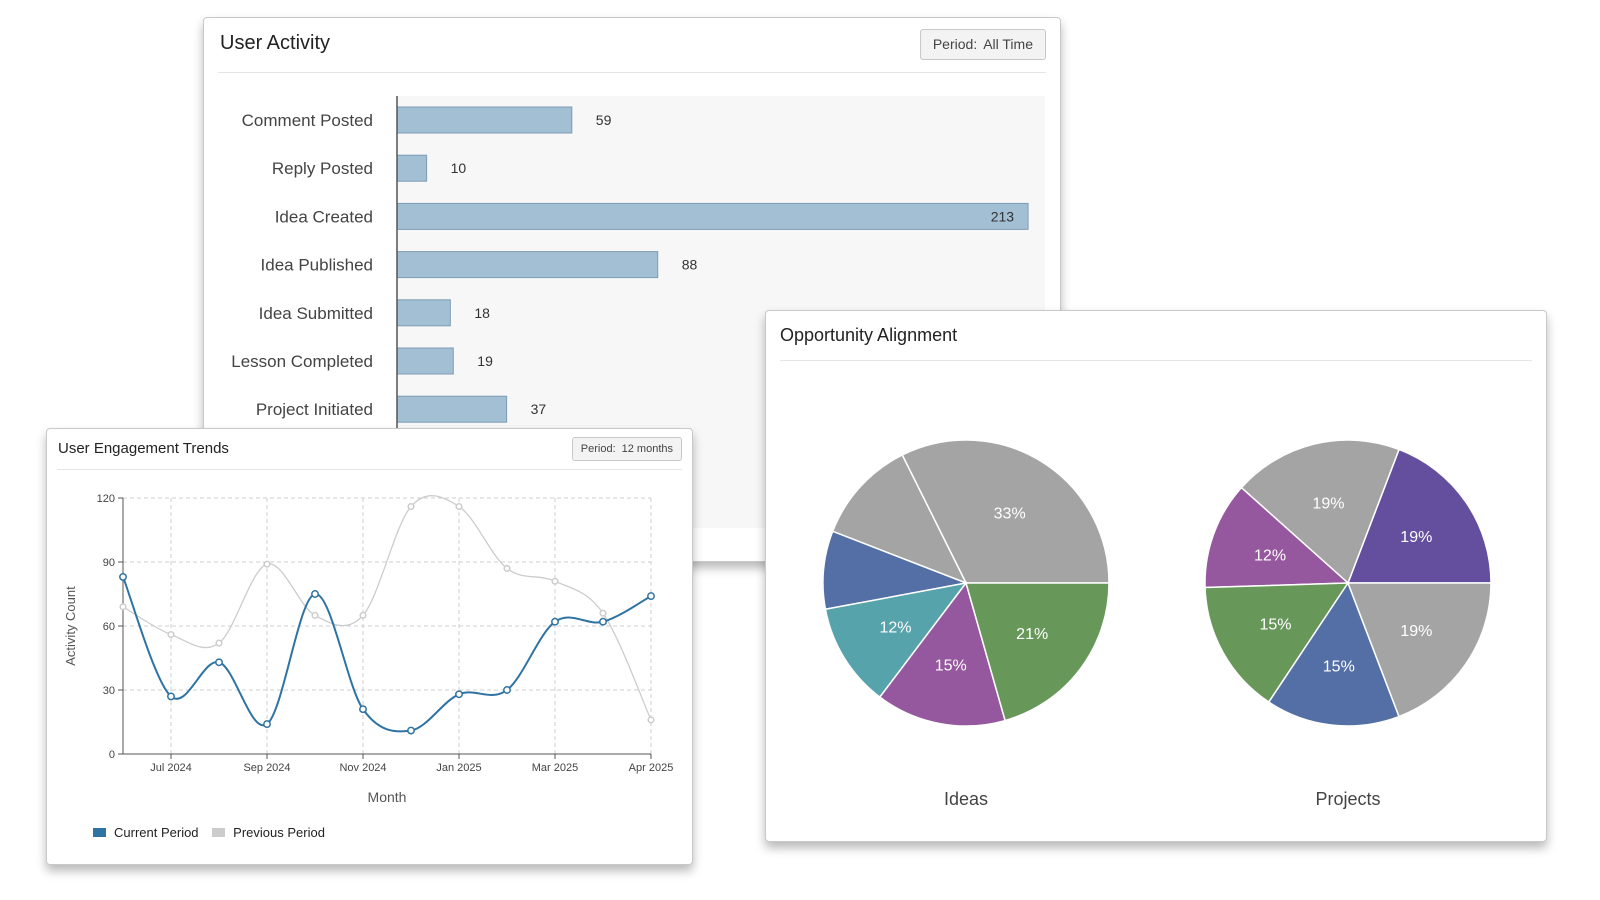 The height and width of the screenshot is (900, 1600). I want to click on data-label: 37, so click(539, 409).